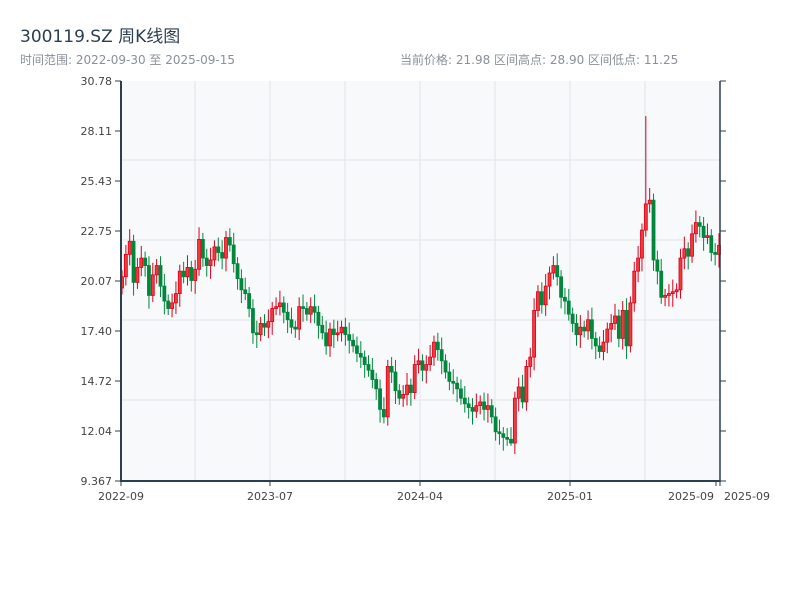 This screenshot has height=600, width=800. Describe the element at coordinates (97, 181) in the screenshot. I see `y-tick-label: 25.43` at that location.